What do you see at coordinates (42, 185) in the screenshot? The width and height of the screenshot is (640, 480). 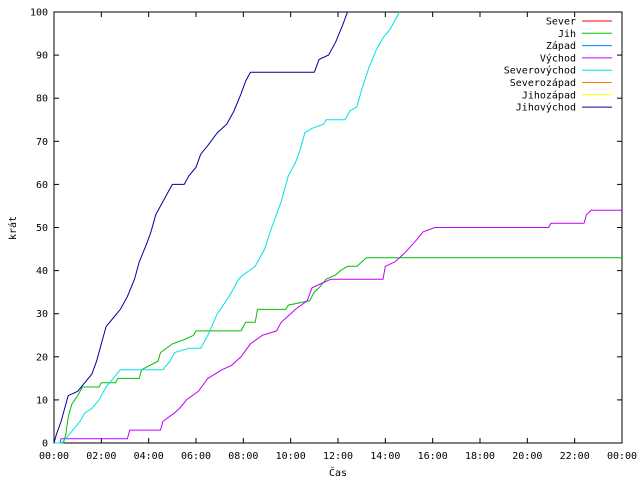 I see `y-tick-label: 60` at bounding box center [42, 185].